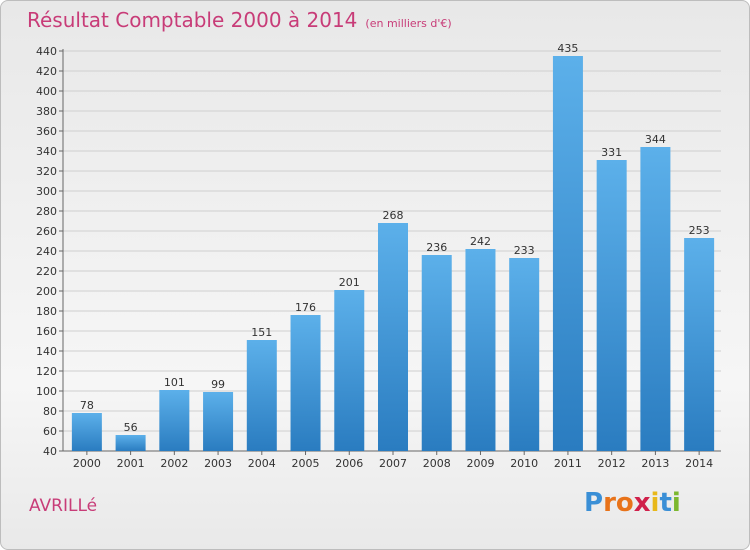  What do you see at coordinates (46, 291) in the screenshot?
I see `y-tick-label: 200` at bounding box center [46, 291].